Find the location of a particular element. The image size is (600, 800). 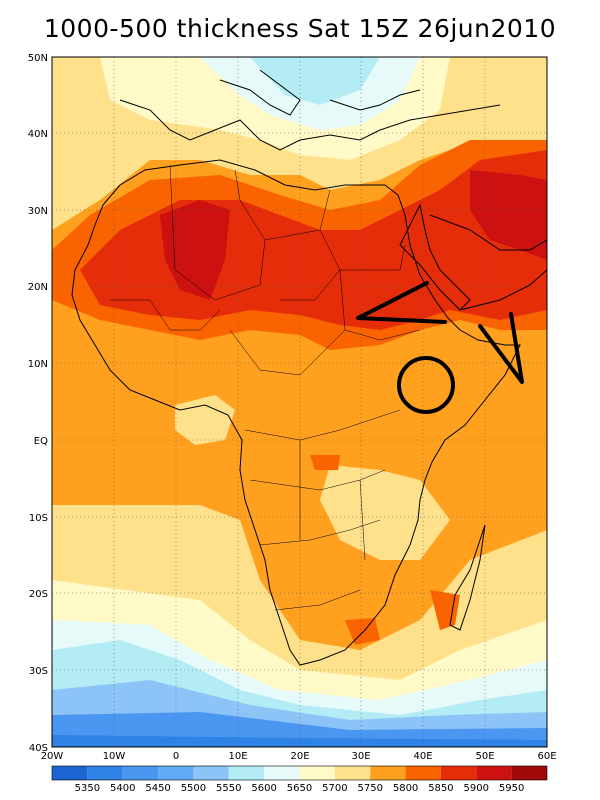

lat-label: 50N is located at coordinates (38, 58).